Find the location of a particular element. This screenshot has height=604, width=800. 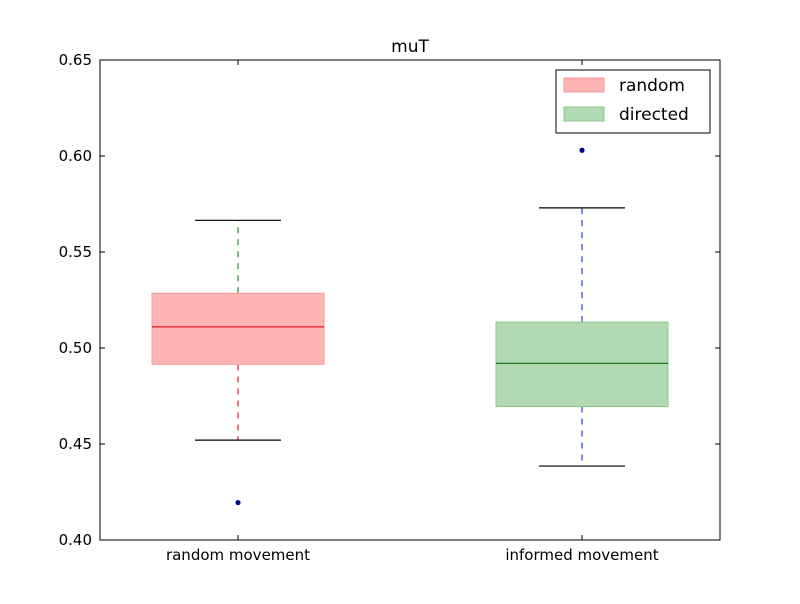

legend-label: directed is located at coordinates (654, 115).